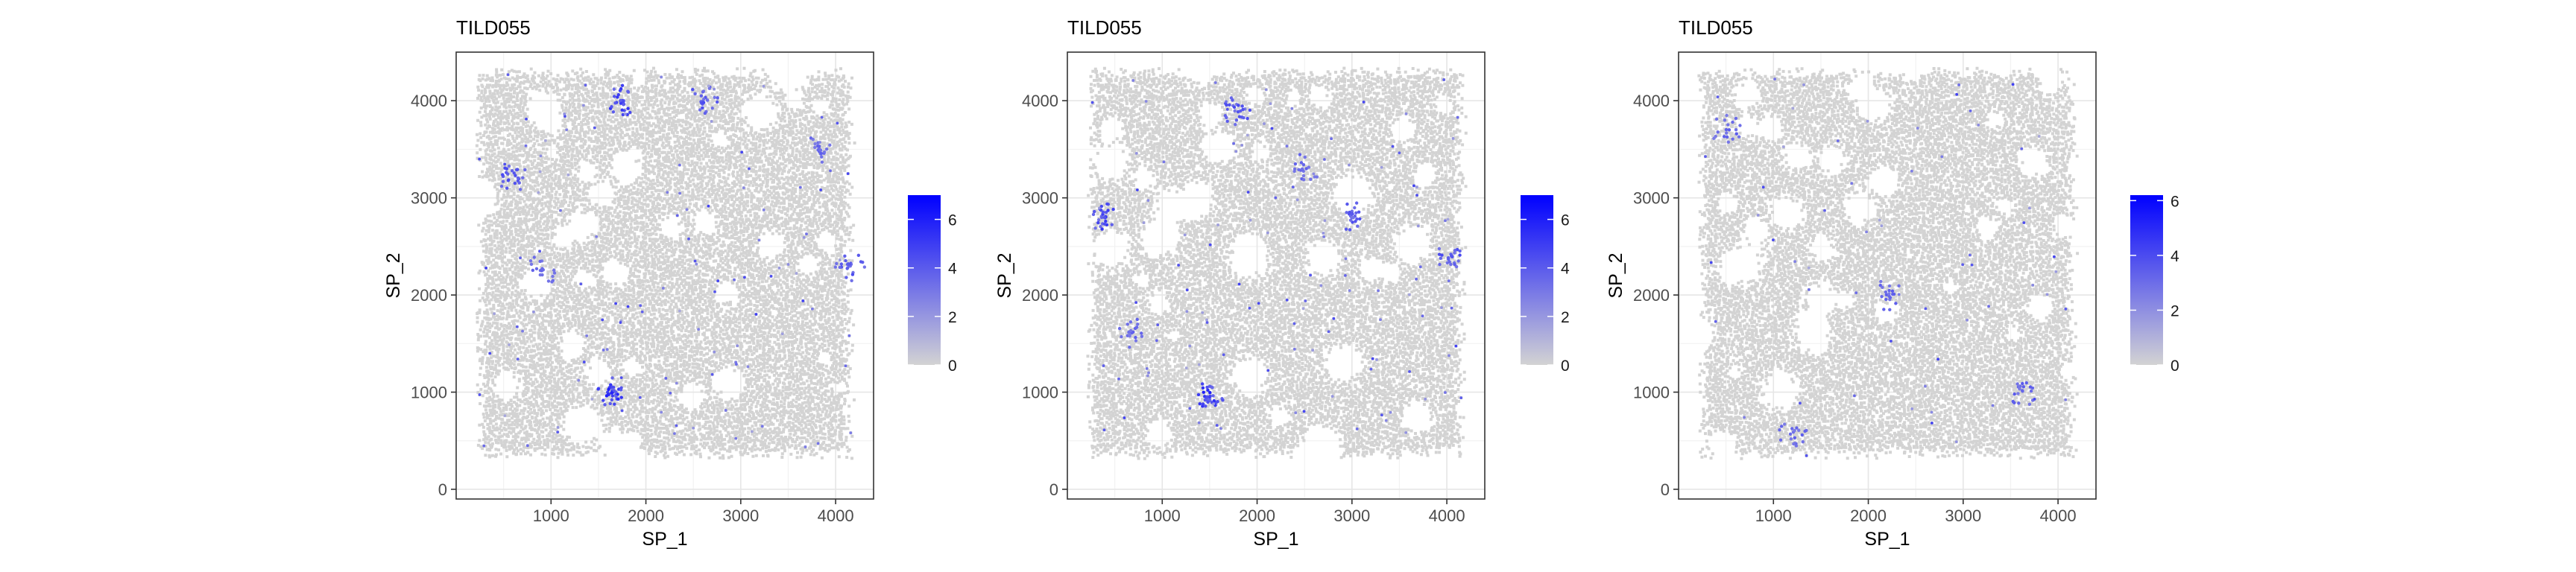 This screenshot has height=572, width=2576. Describe the element at coordinates (1616, 275) in the screenshot. I see `y-axis-label: SP_2` at that location.